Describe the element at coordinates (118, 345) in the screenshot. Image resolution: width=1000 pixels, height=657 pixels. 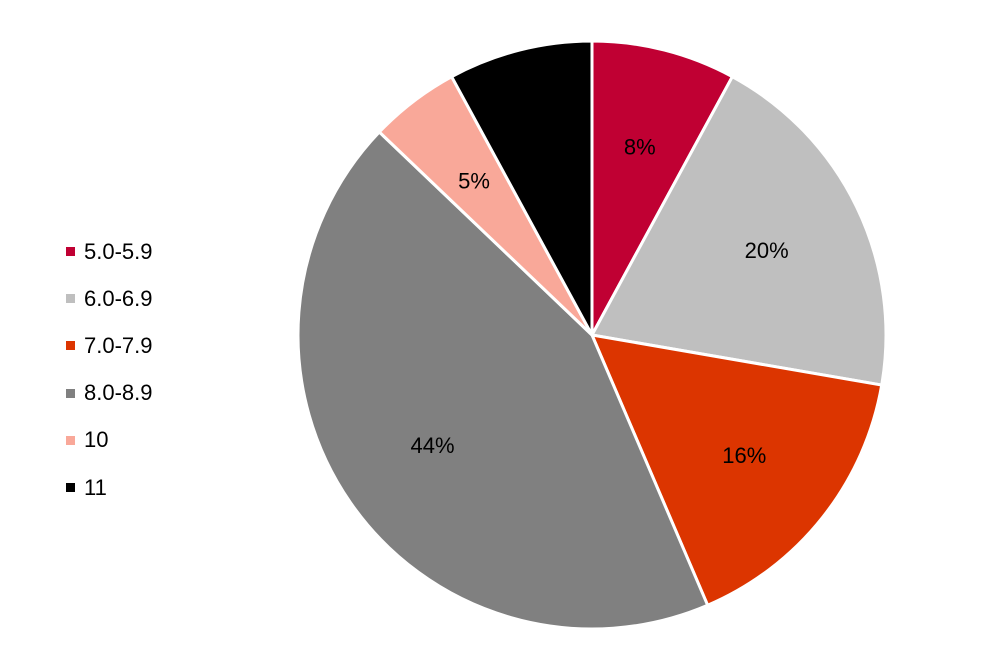
I see `legend-label: 7.0-7.9` at that location.